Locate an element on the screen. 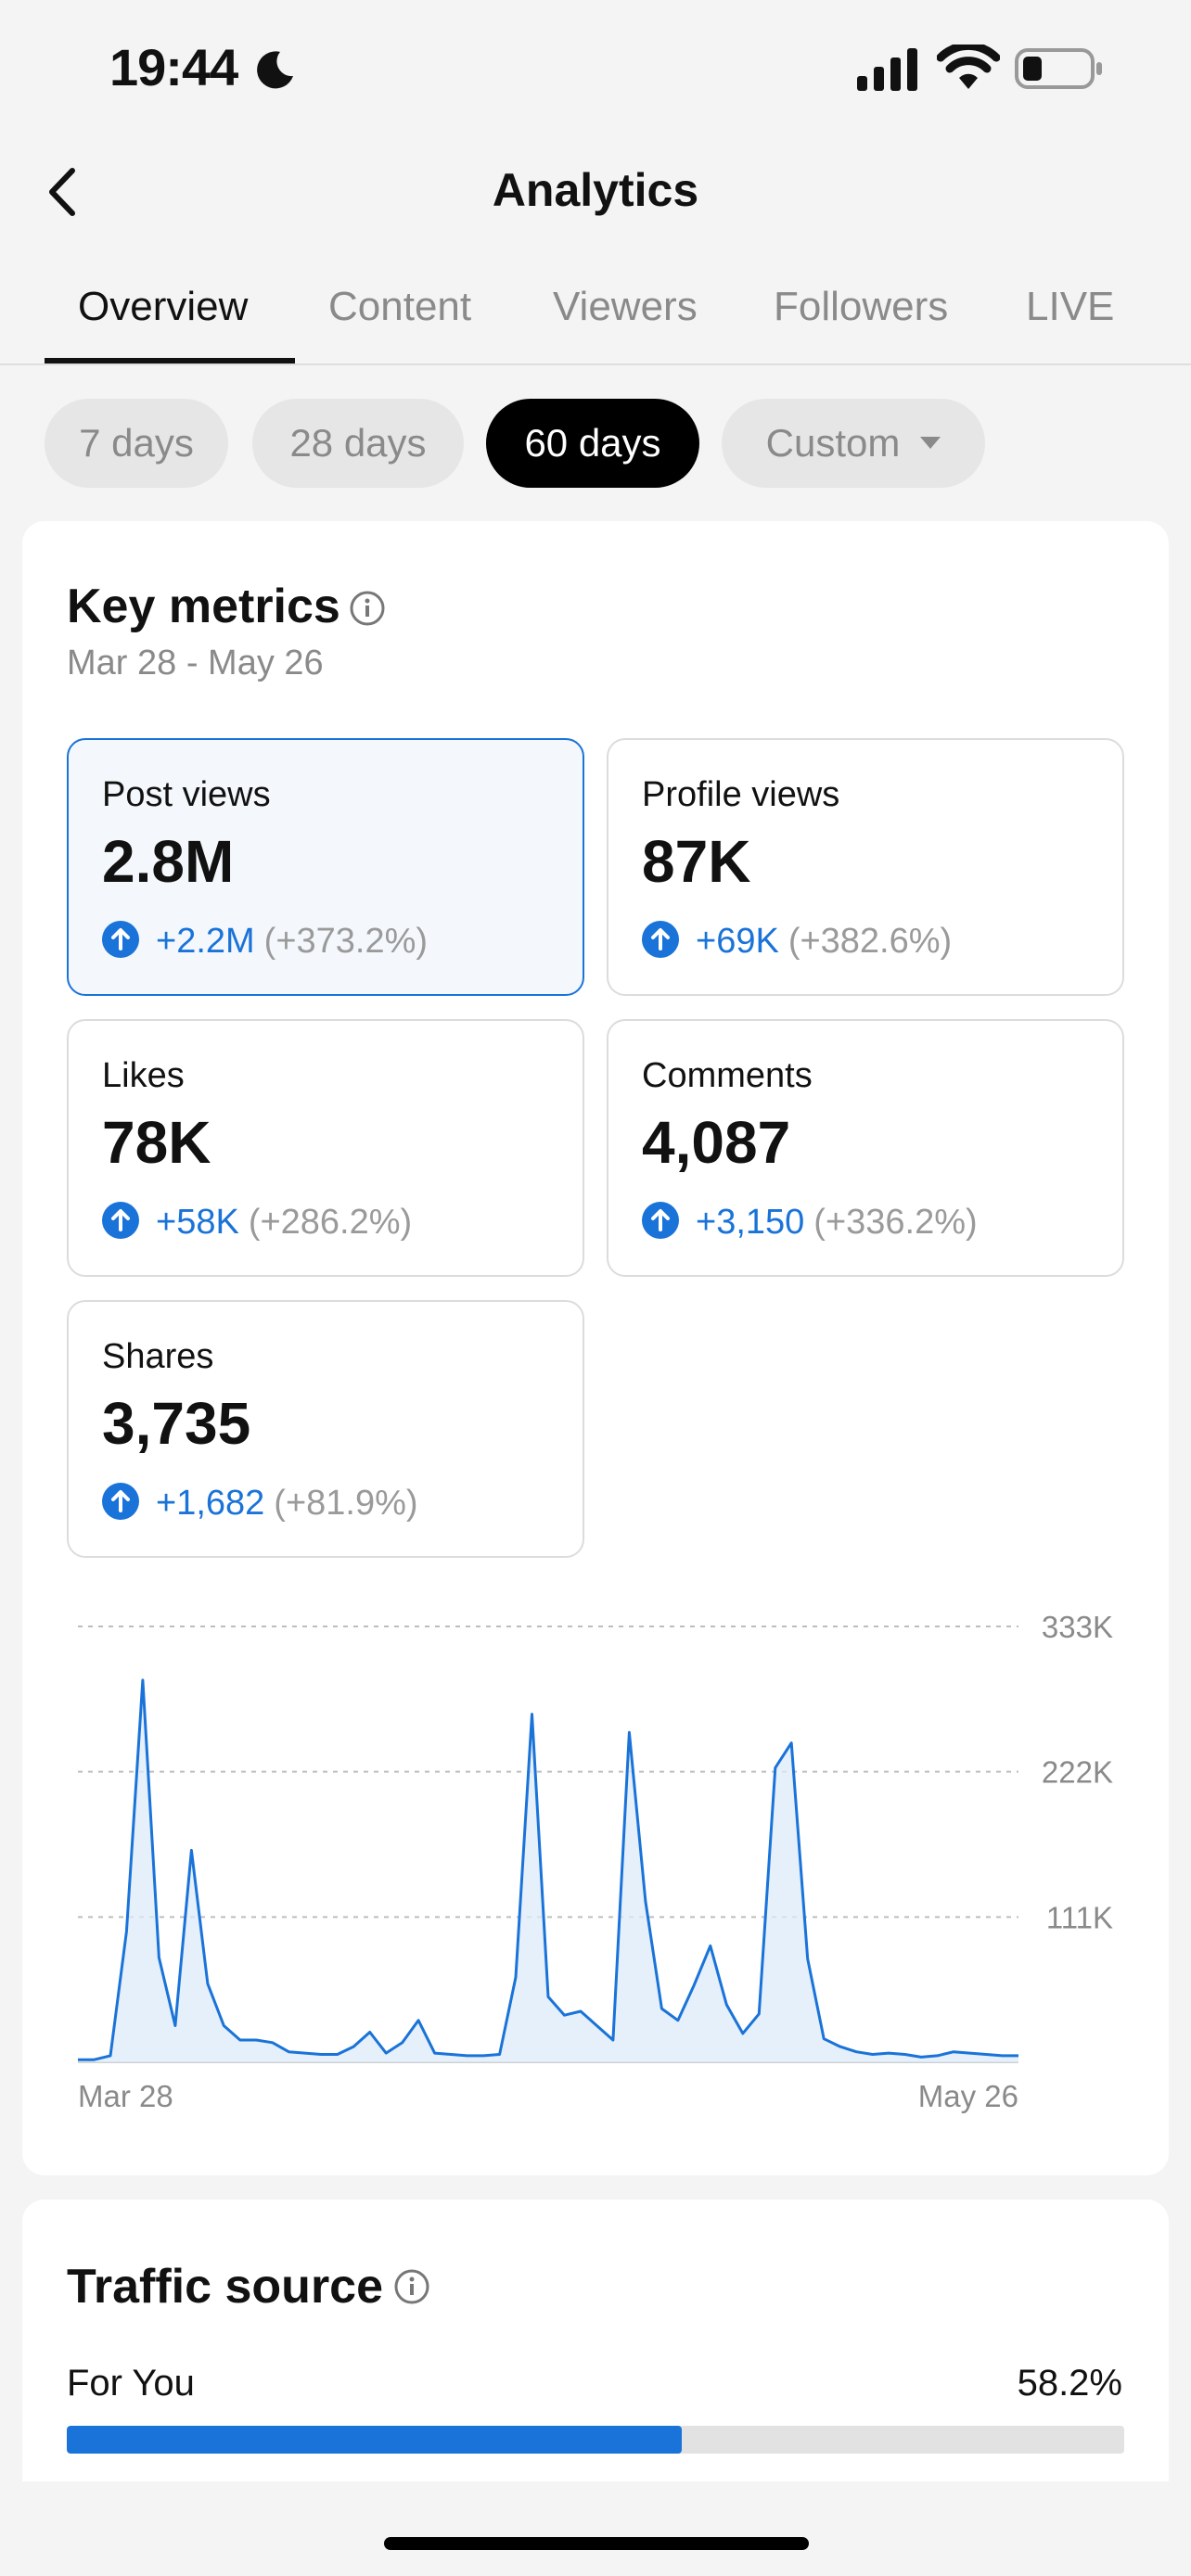 Image resolution: width=1191 pixels, height=2576 pixels. range-custom-dropdown: Custom is located at coordinates (853, 443).